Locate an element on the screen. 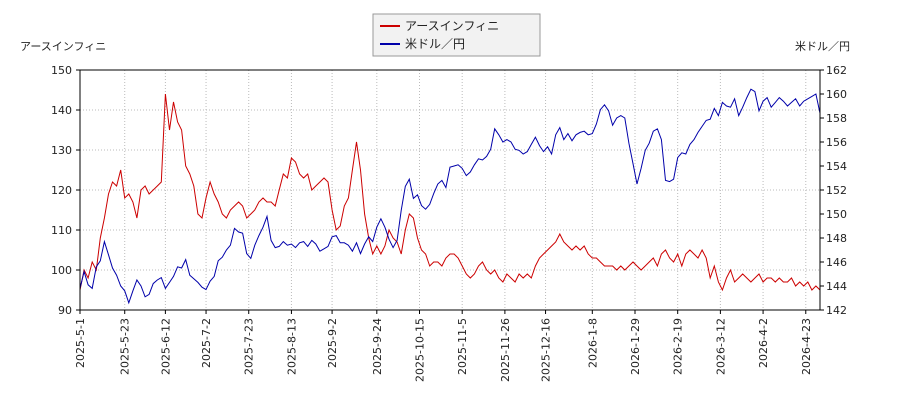 The width and height of the screenshot is (900, 400). right-y-axis: 142 144 146 148 150 152 154 156 158 160 162 is located at coordinates (833, 190).